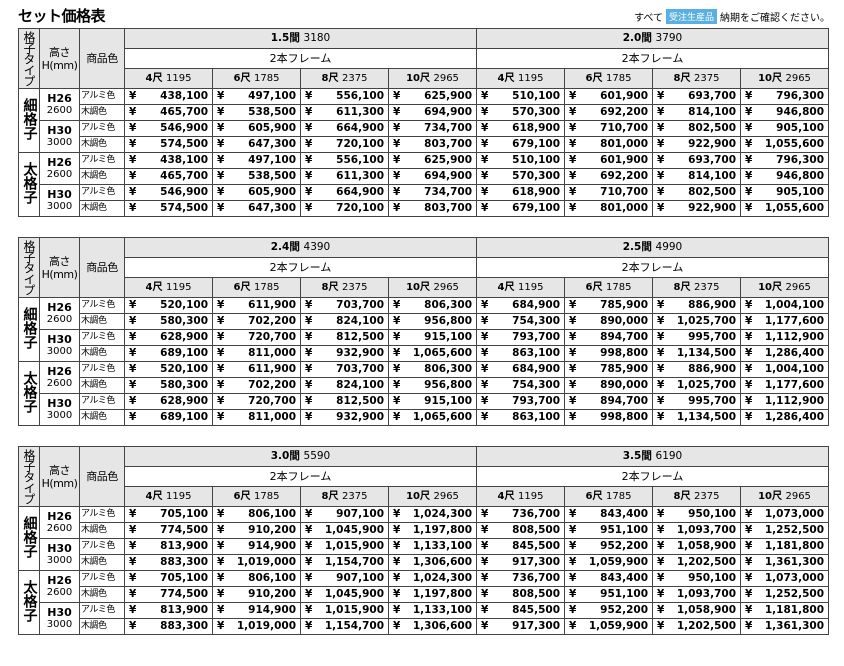 Image resolution: width=844 pixels, height=666 pixels. I want to click on price-cell: ¥702,200, so click(256, 385).